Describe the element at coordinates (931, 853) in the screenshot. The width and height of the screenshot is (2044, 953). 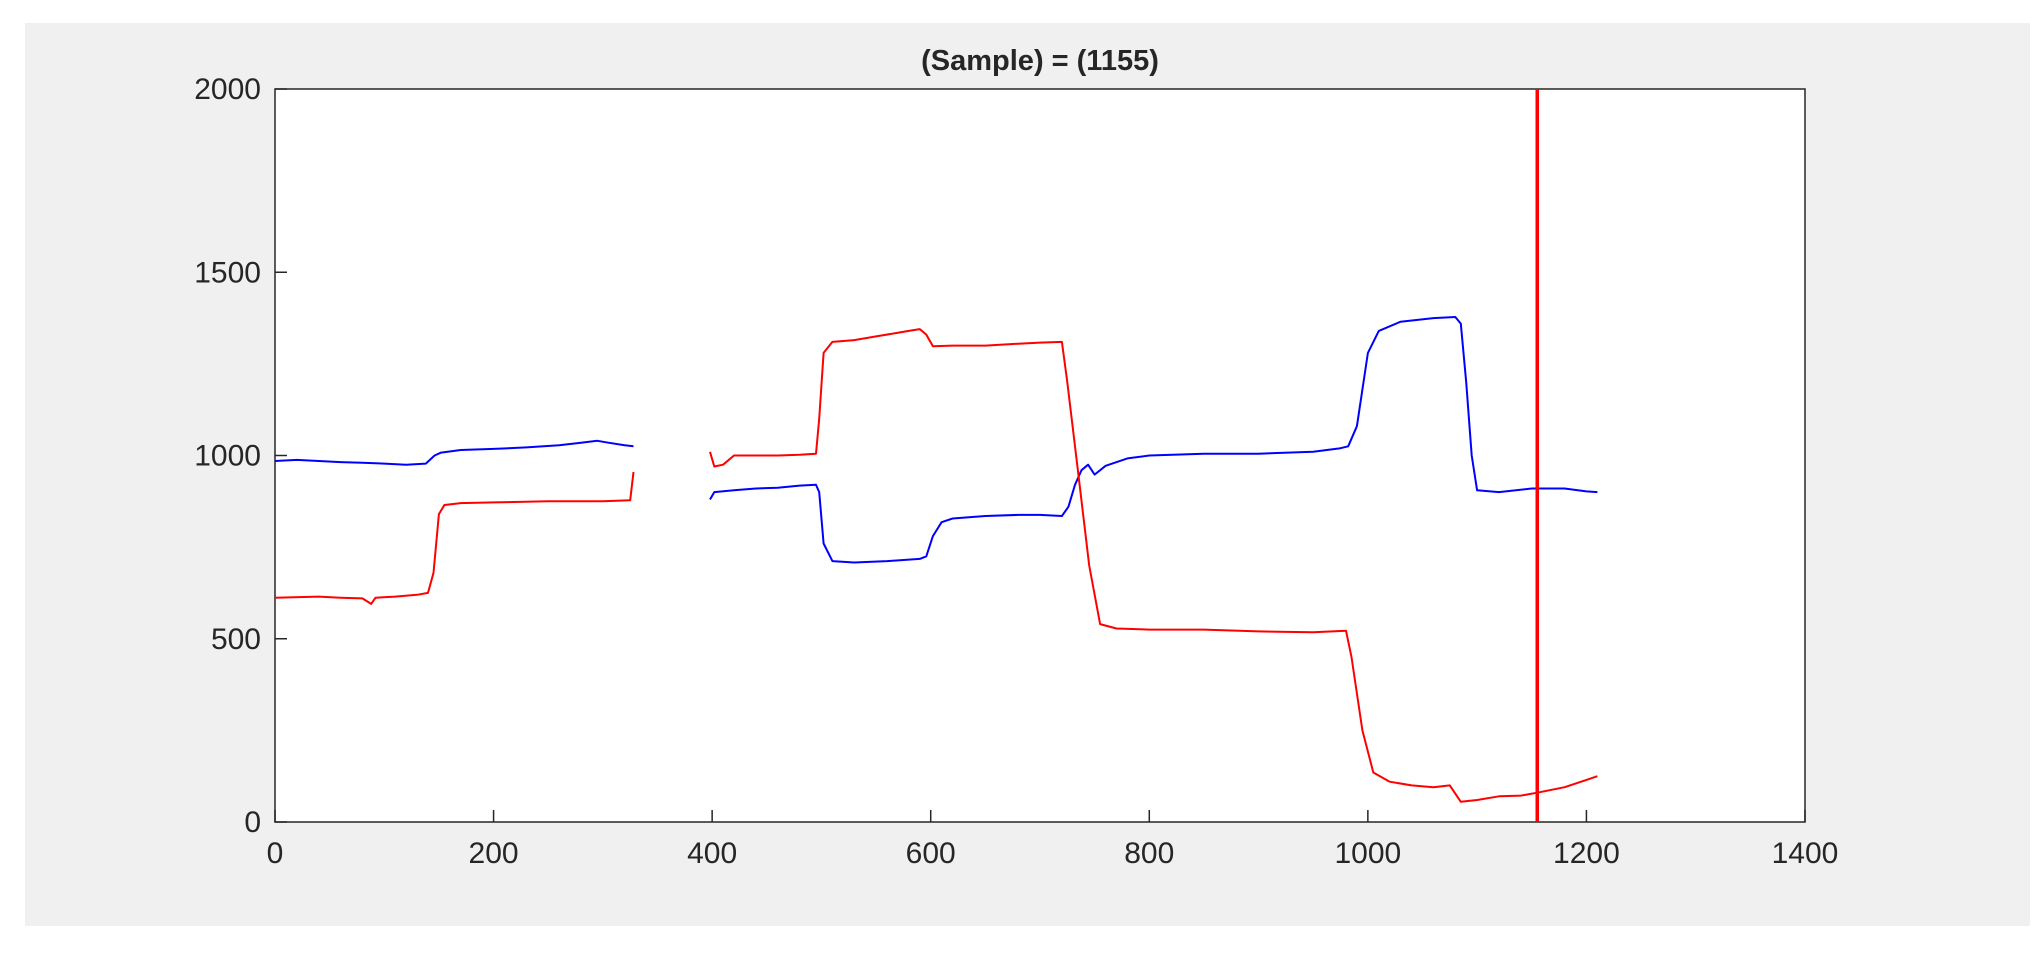
I see `x-tick-label: 600` at that location.